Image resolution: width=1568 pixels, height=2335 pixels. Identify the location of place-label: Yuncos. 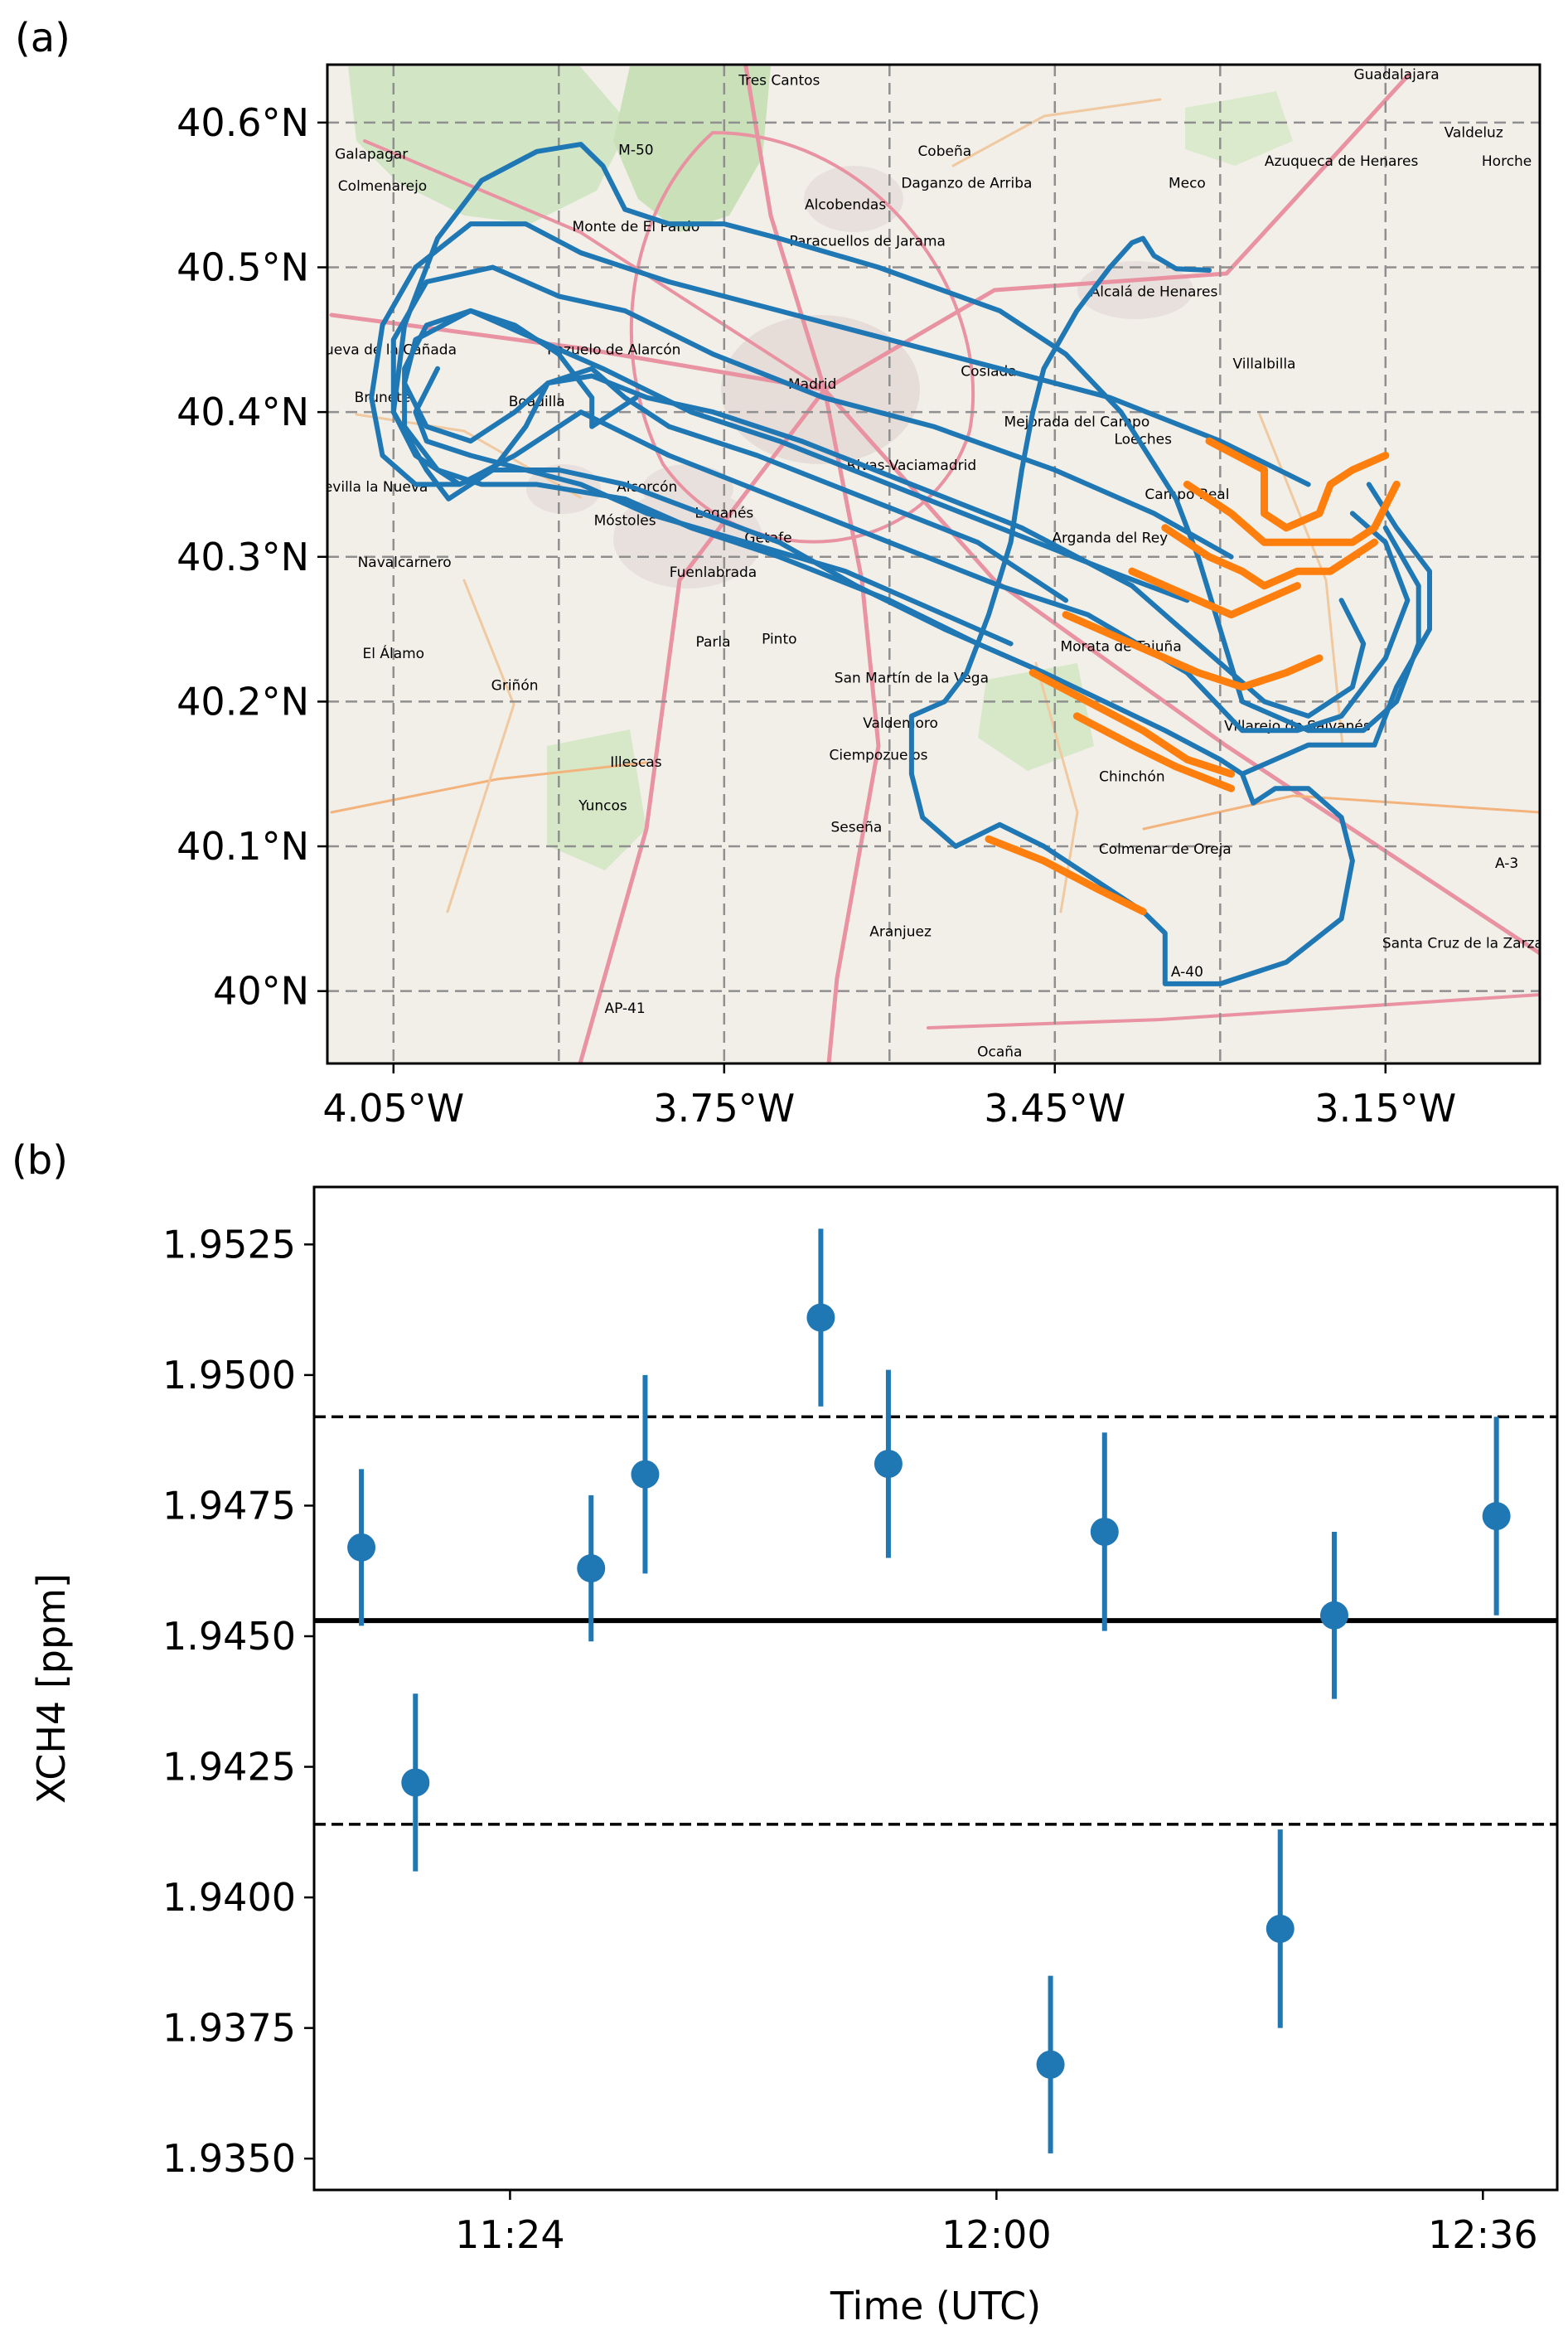
(602, 805).